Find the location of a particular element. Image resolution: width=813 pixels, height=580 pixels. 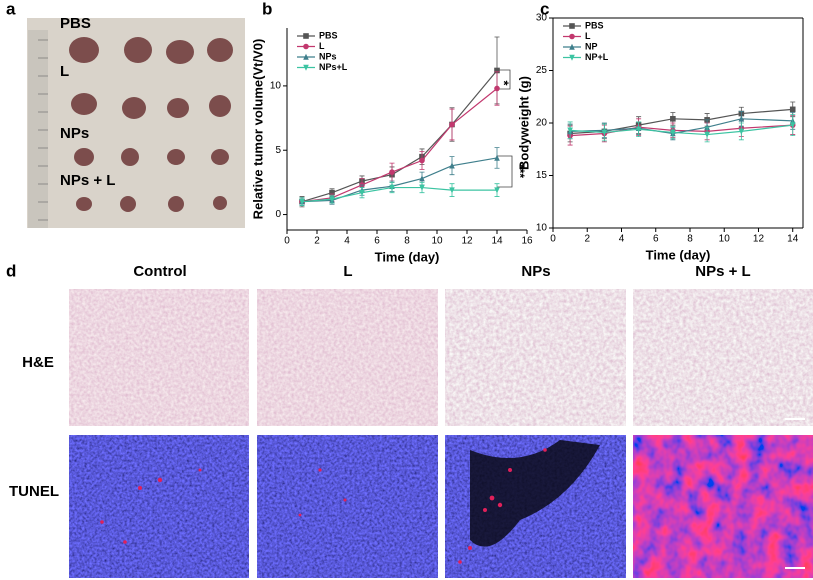

column-label: L is located at coordinates (347, 271).